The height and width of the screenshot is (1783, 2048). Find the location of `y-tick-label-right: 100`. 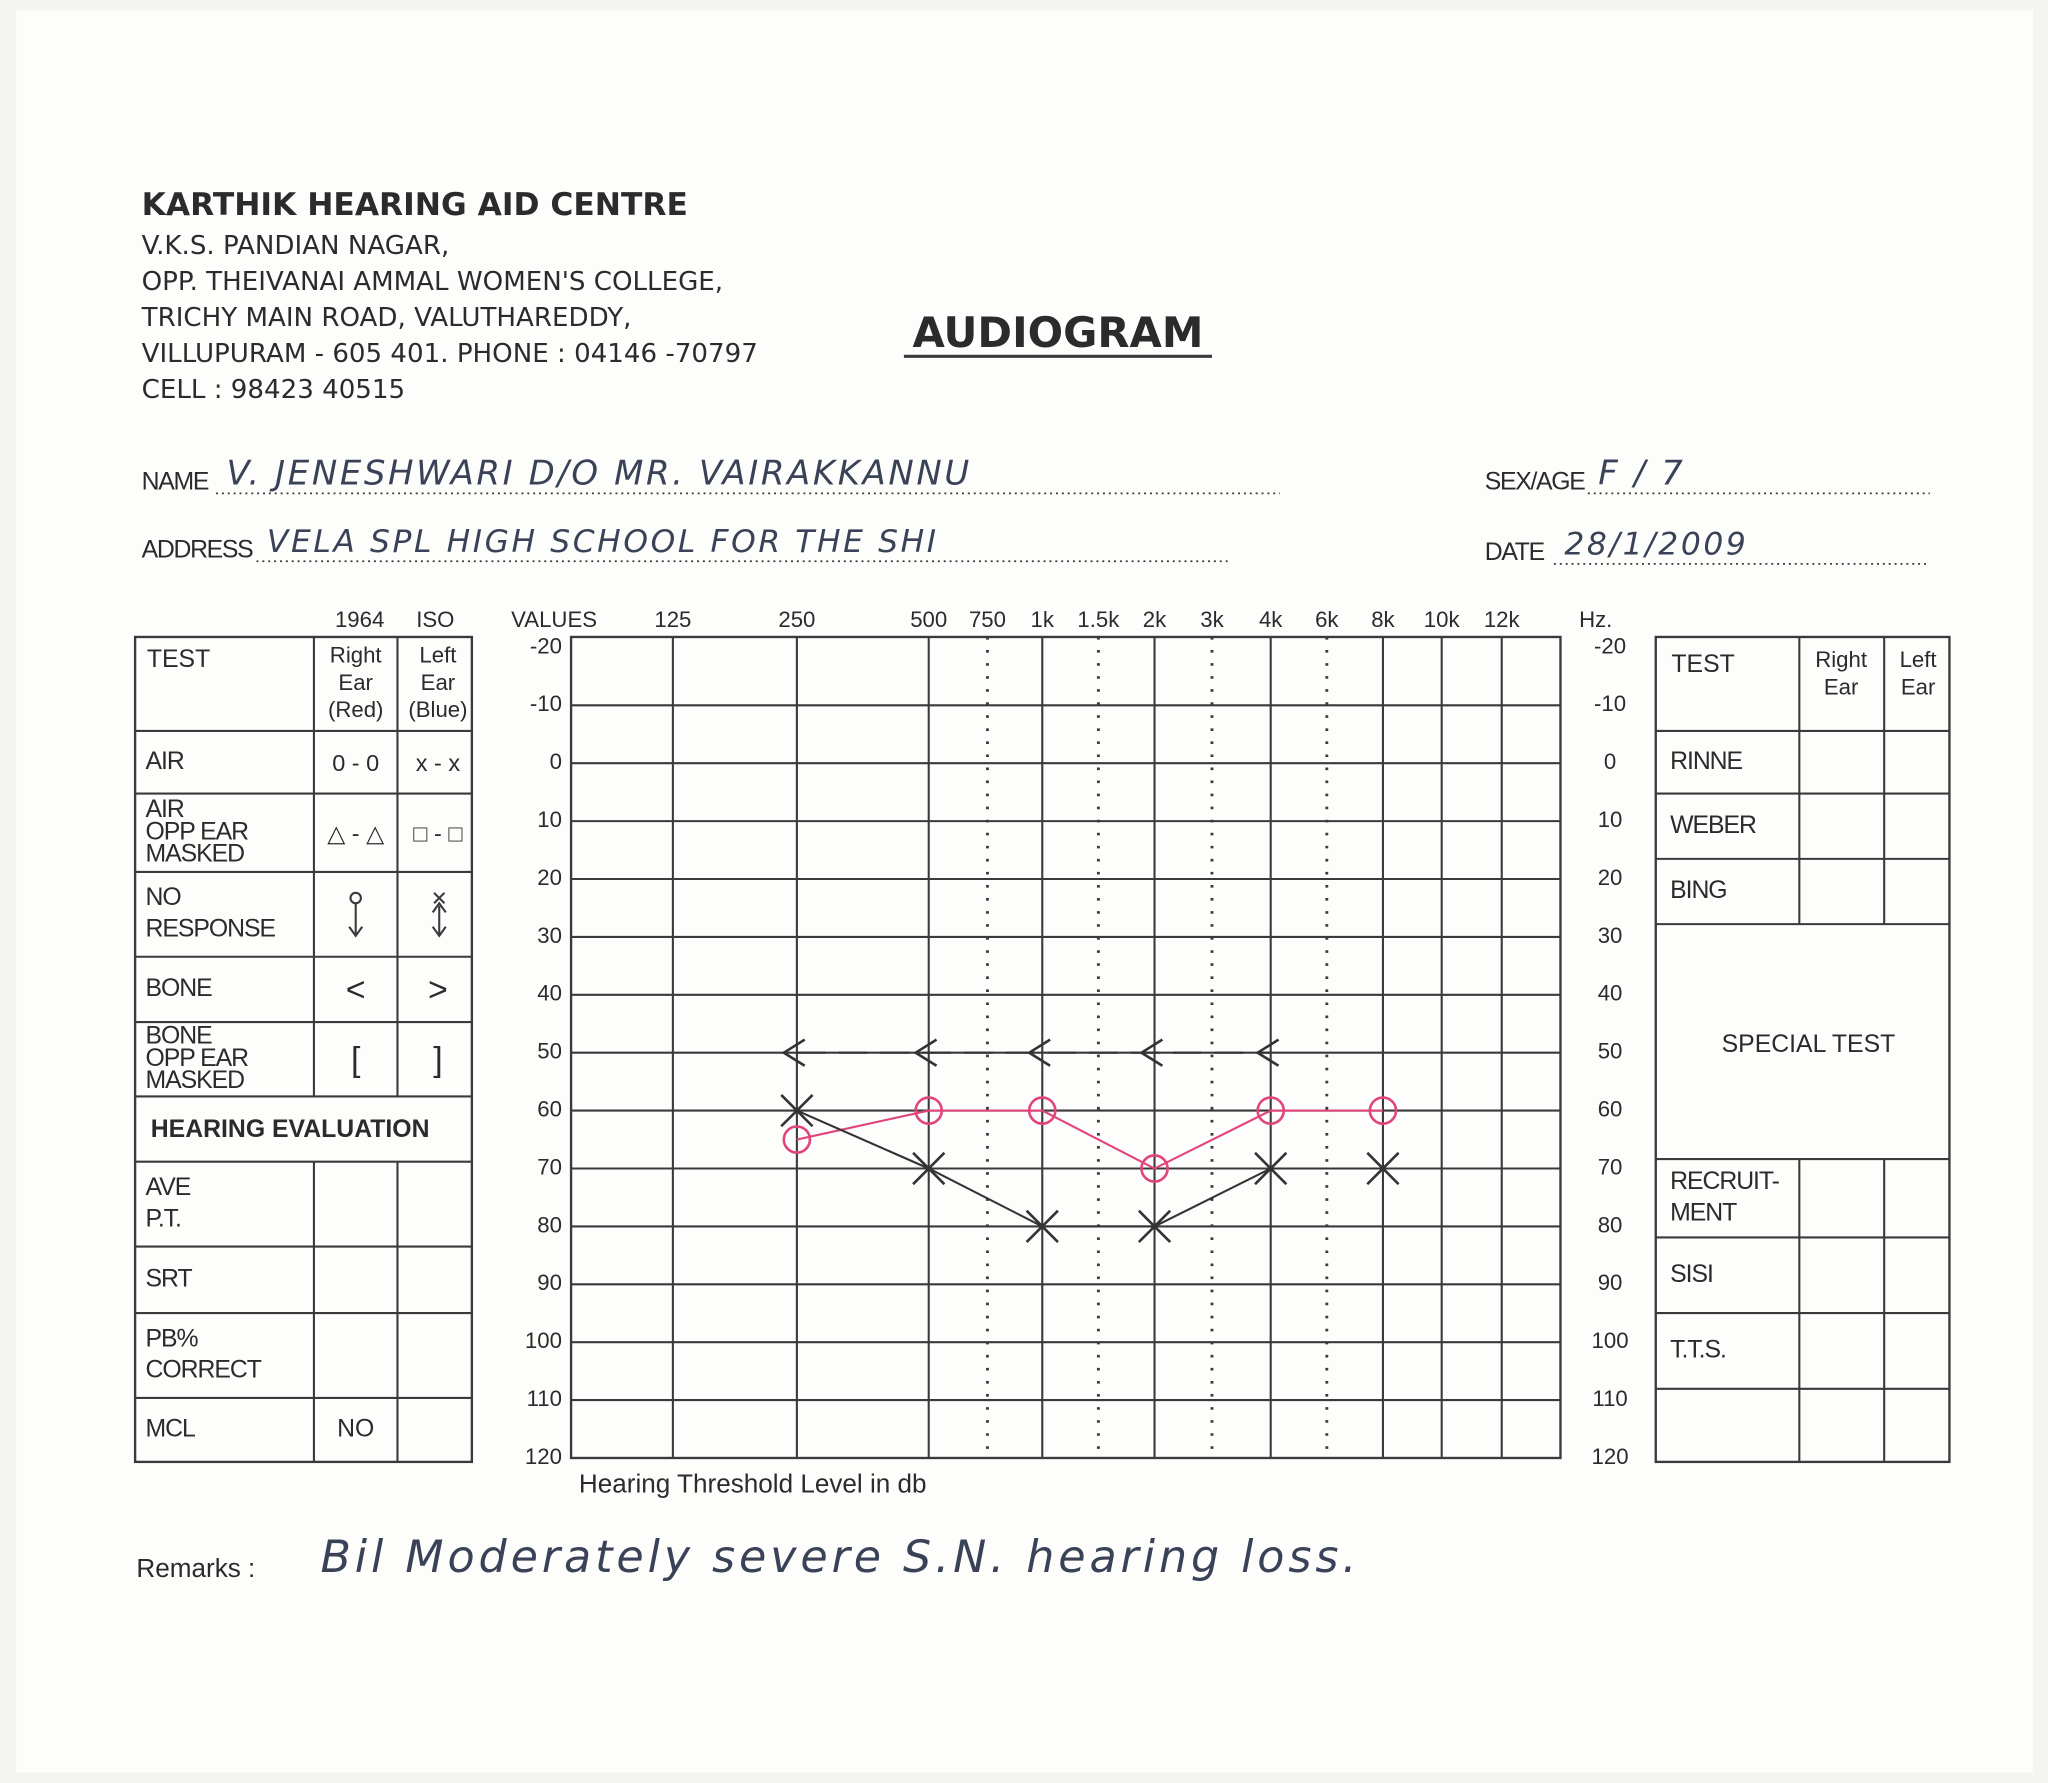

y-tick-label-right: 100 is located at coordinates (1610, 1340).